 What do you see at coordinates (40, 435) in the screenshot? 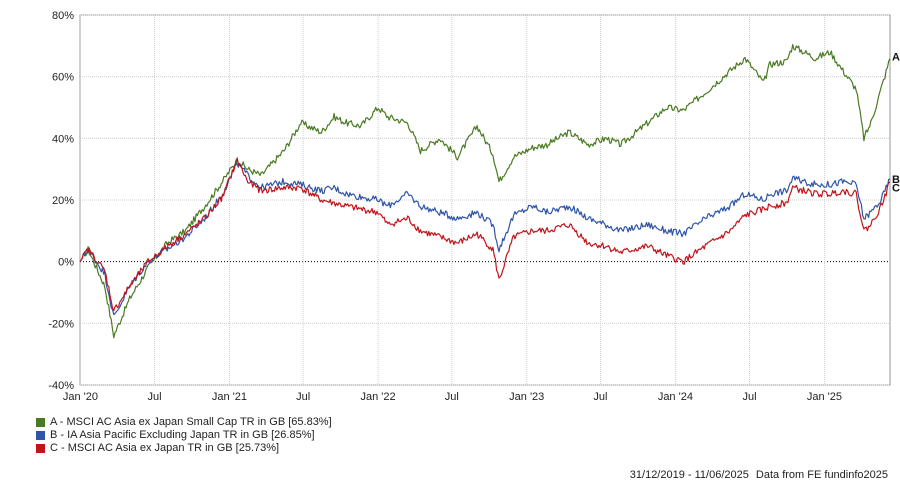
I see `legend-swatch-b` at bounding box center [40, 435].